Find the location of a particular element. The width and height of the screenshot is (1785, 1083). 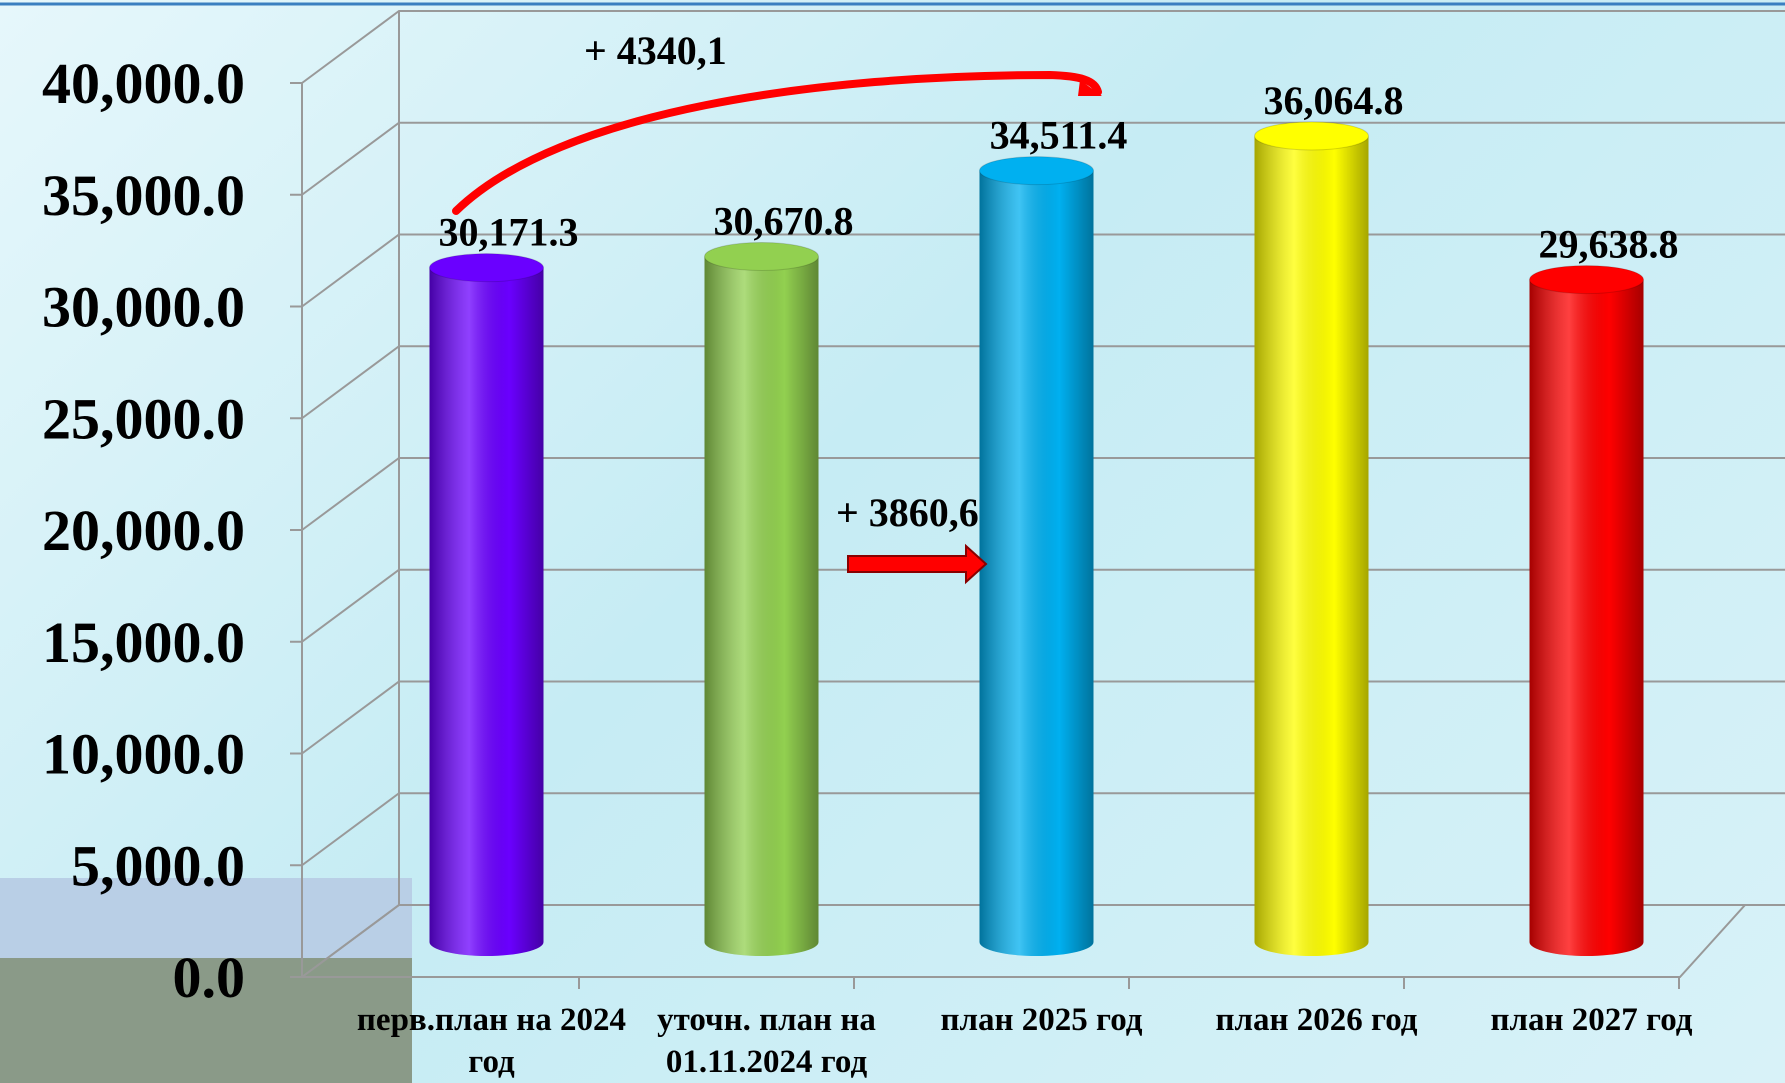

arrow is located at coordinates (917, 564).